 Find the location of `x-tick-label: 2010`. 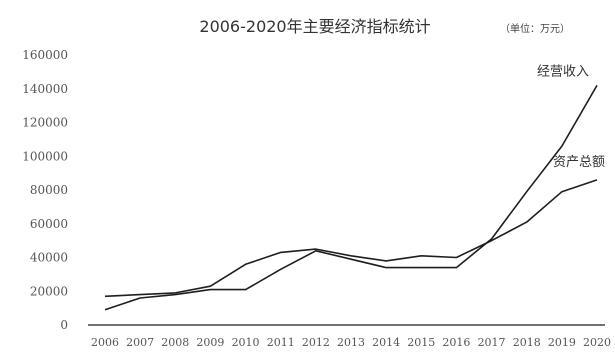

x-tick-label: 2010 is located at coordinates (246, 342).